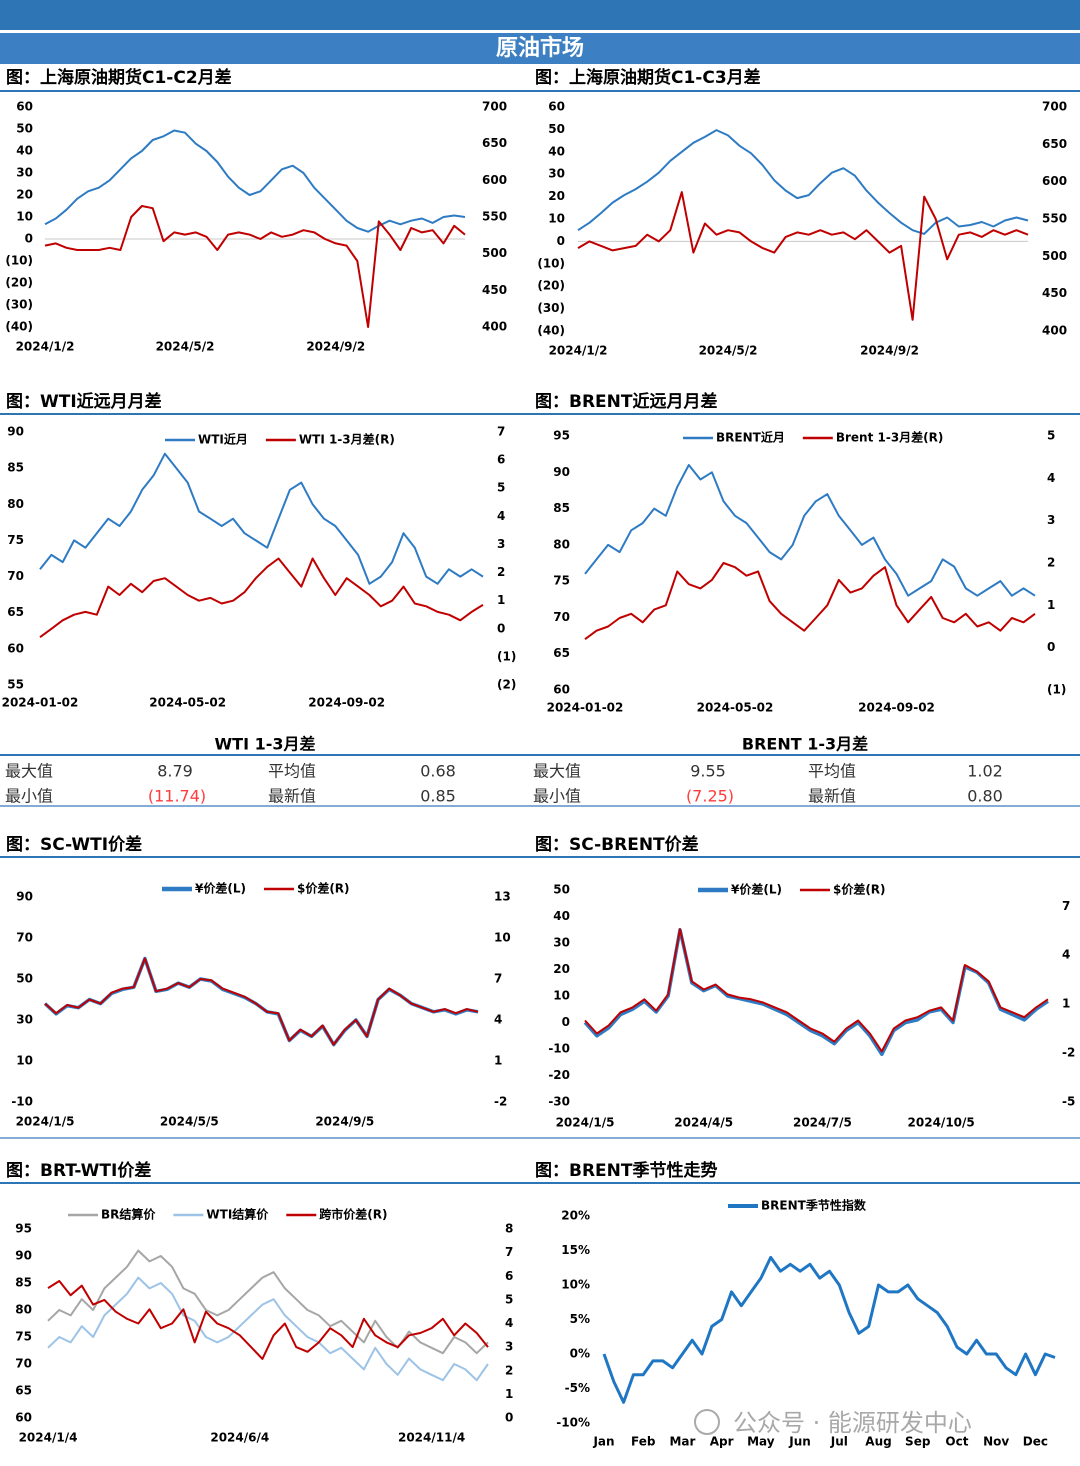 This screenshot has width=1080, height=1466. What do you see at coordinates (878, 1442) in the screenshot?
I see `x-tick-label: Aug` at bounding box center [878, 1442].